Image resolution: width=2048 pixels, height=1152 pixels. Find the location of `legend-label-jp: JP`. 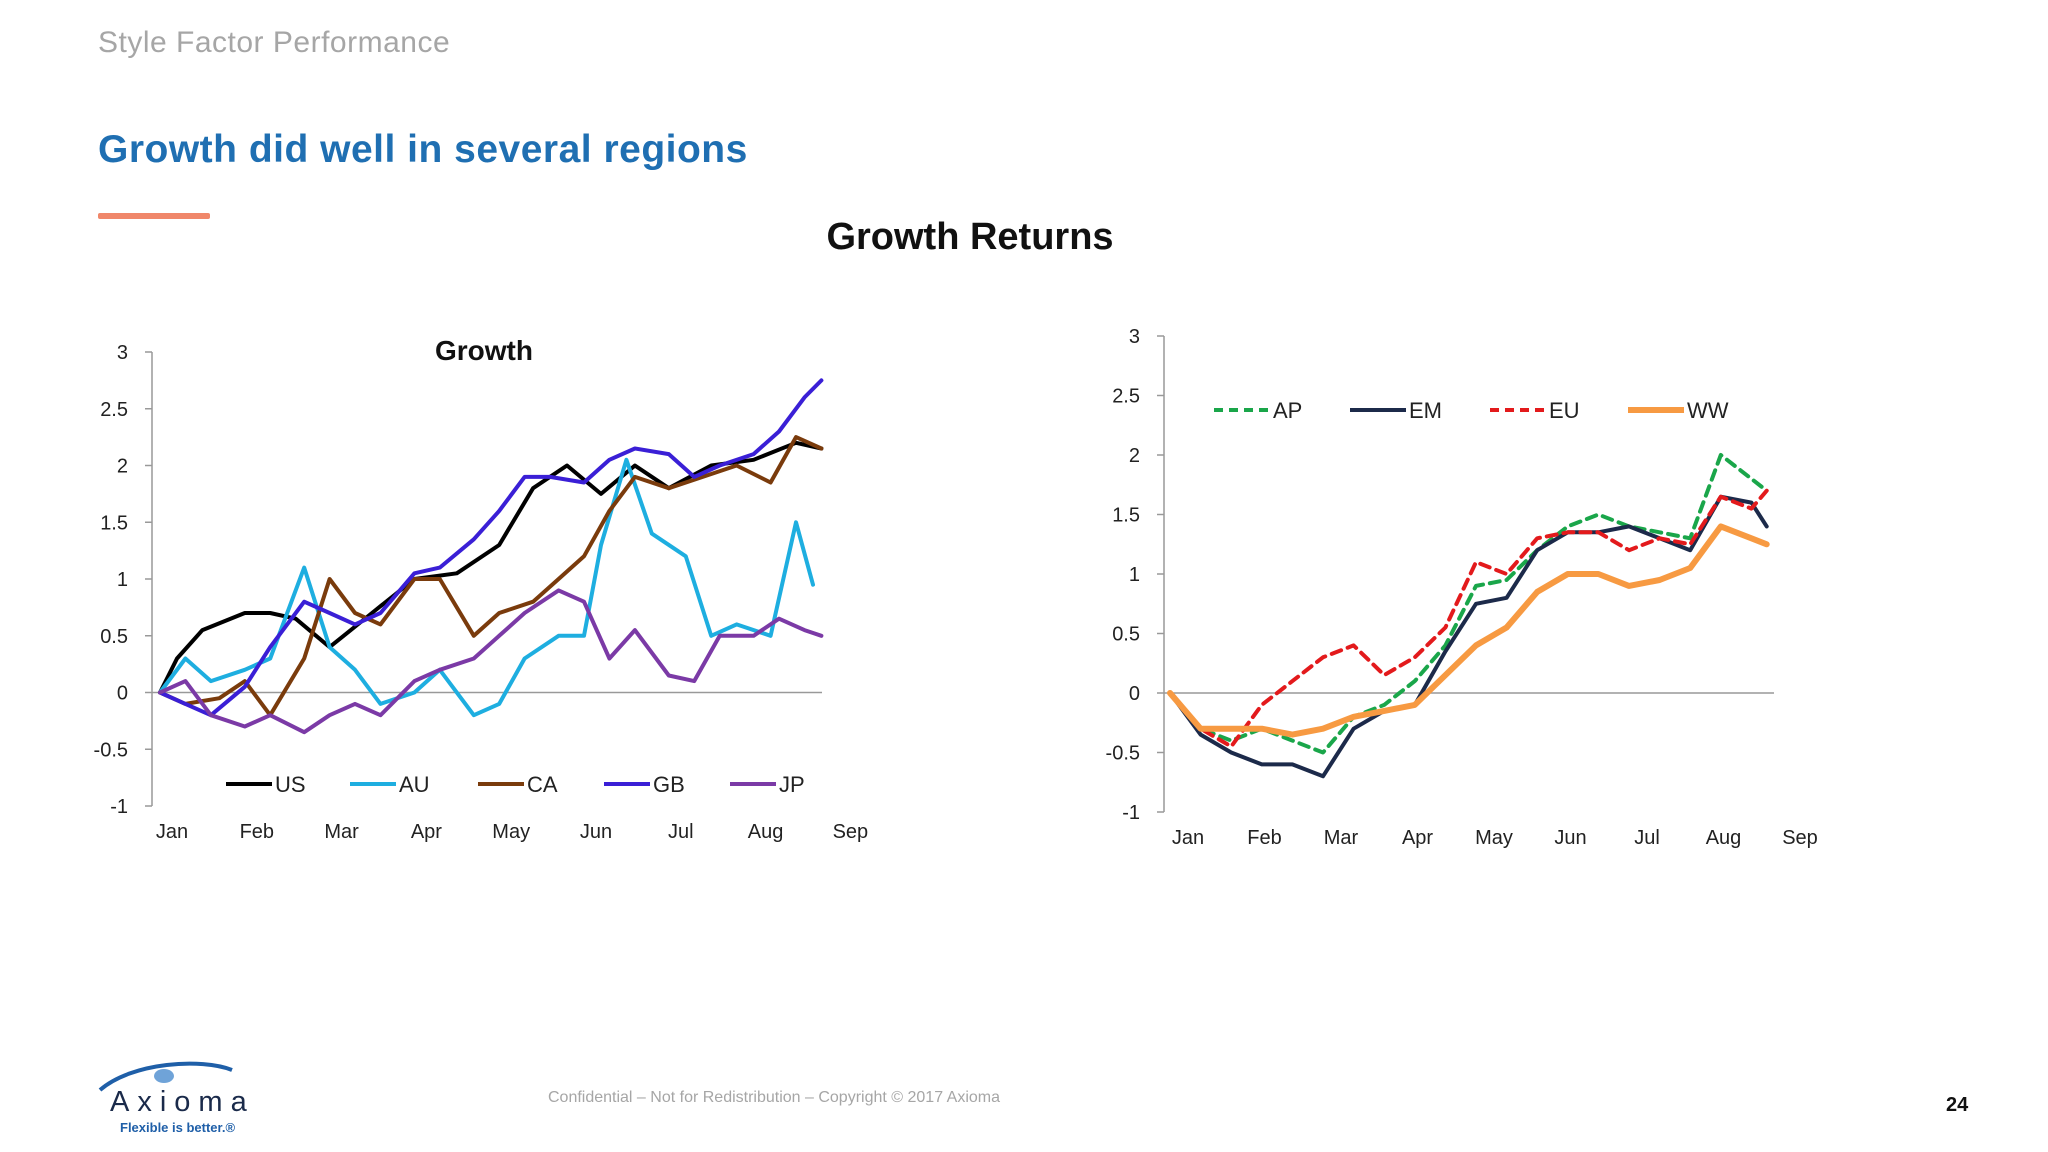

legend-label-jp: JP is located at coordinates (792, 784).